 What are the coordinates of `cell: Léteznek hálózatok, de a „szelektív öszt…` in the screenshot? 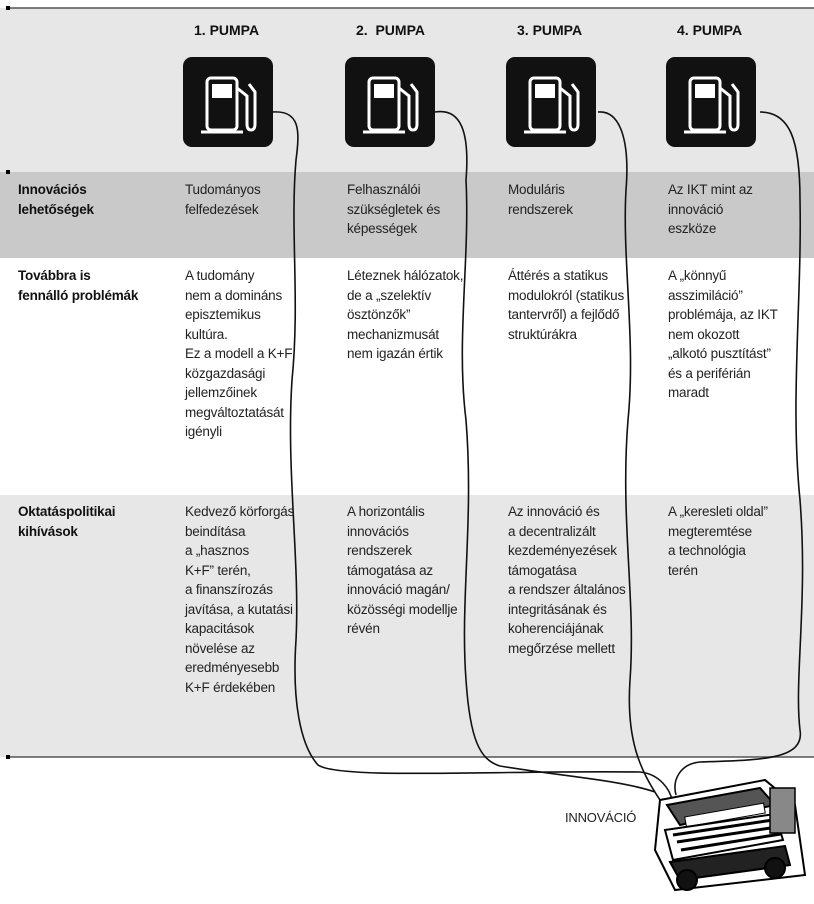 It's located at (405, 314).